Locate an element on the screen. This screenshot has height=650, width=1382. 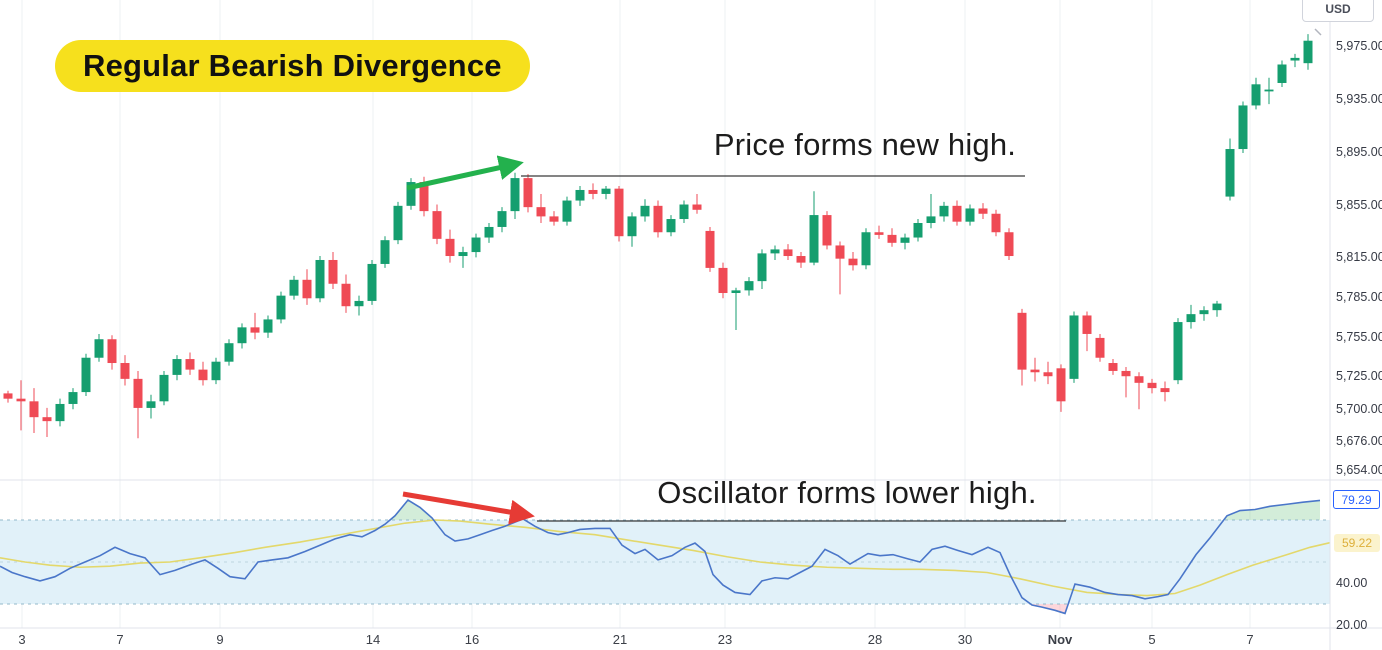
price-axis-label: 5,895.00 is located at coordinates (1359, 151).